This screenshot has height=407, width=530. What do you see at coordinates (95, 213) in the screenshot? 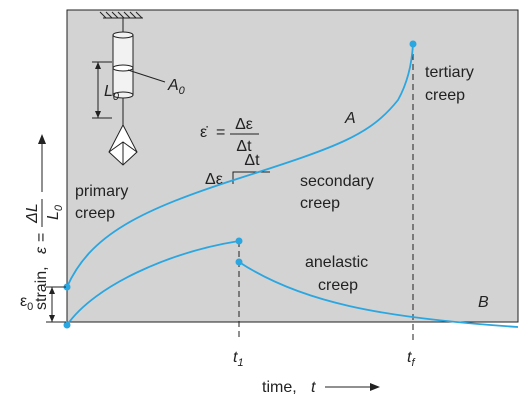
I see `primary-line2: creep` at bounding box center [95, 213].